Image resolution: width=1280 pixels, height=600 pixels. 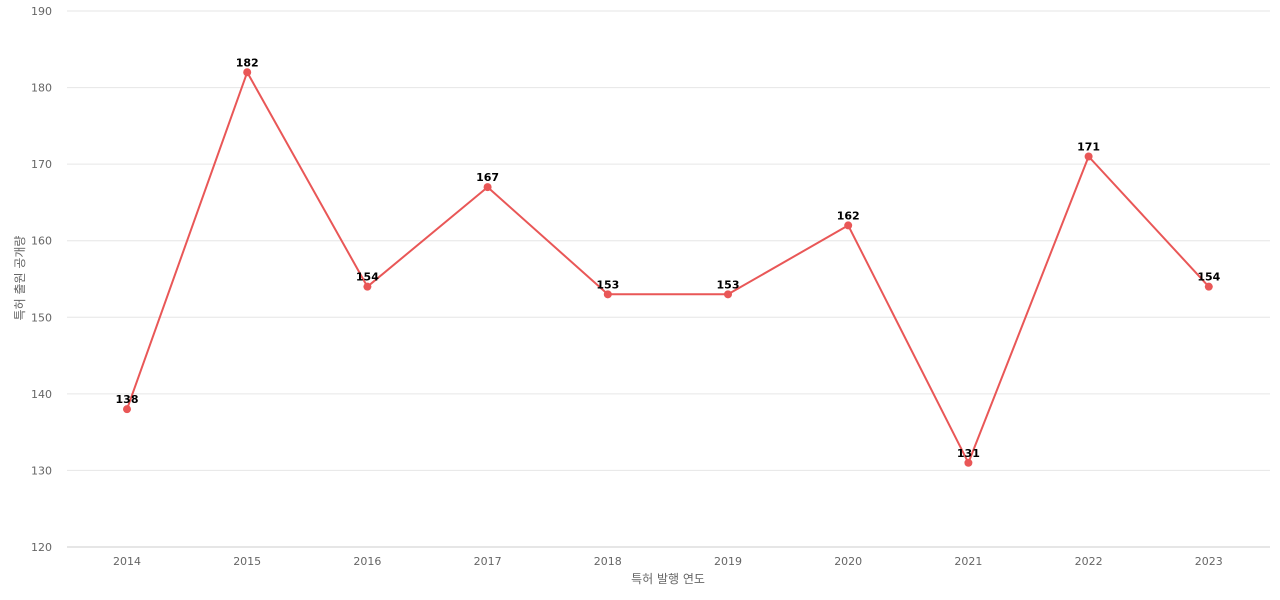 What do you see at coordinates (1089, 561) in the screenshot?
I see `x-tick-label: 2022` at bounding box center [1089, 561].